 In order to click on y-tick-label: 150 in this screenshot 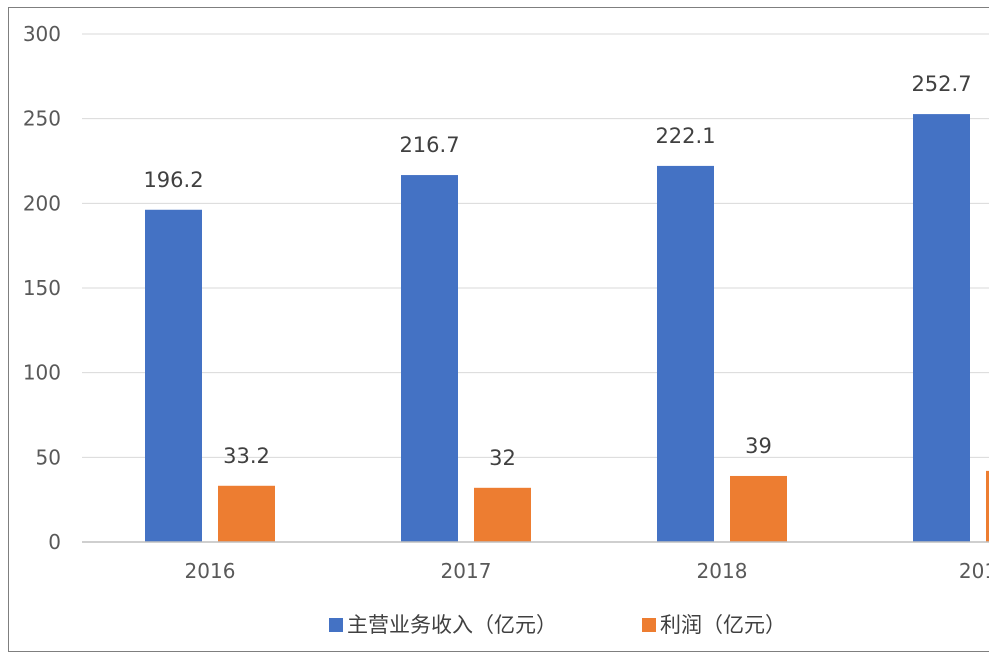, I will do `click(42, 288)`.